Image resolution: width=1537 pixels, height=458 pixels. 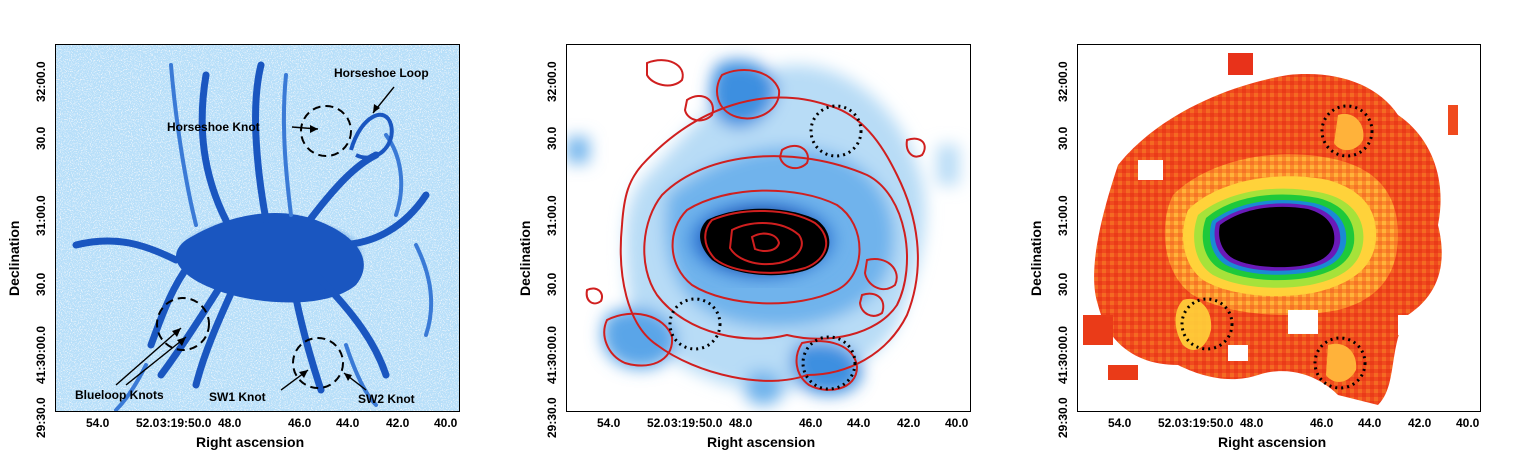 I want to click on annotation-horseshoe-loop: Horseshoe Loop, so click(x=381, y=73).